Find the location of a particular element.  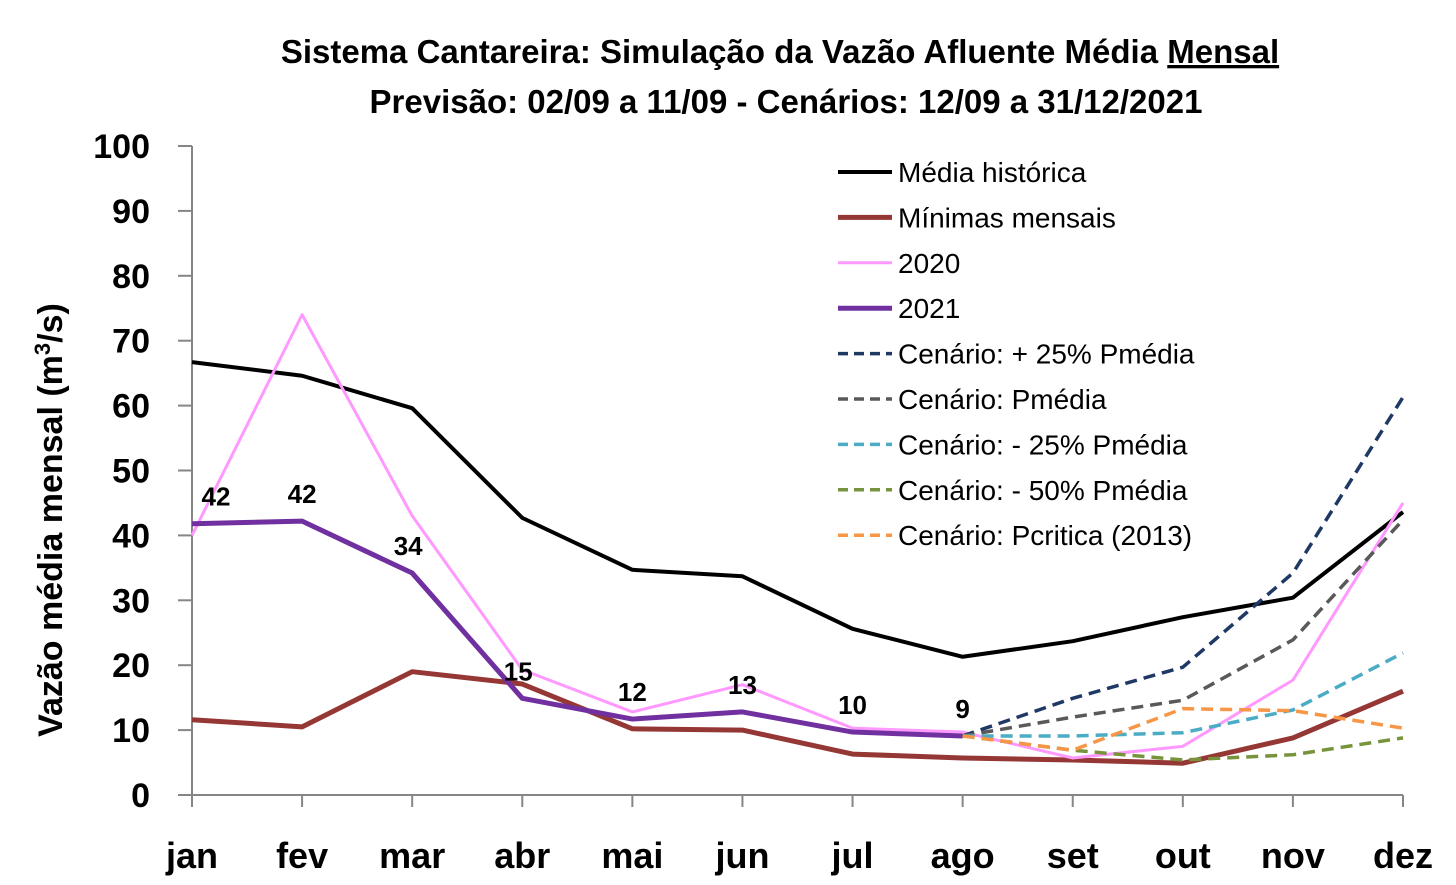

y-tick-label: 60 is located at coordinates (131, 407).